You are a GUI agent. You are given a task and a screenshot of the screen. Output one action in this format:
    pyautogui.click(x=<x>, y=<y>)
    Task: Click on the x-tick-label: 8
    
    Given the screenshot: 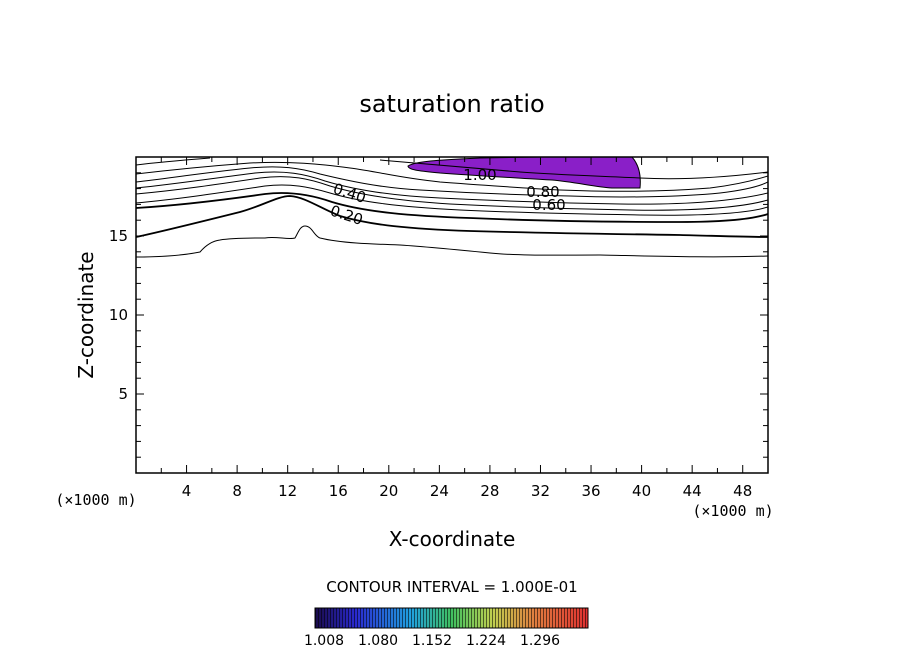 What is the action you would take?
    pyautogui.click(x=237, y=491)
    